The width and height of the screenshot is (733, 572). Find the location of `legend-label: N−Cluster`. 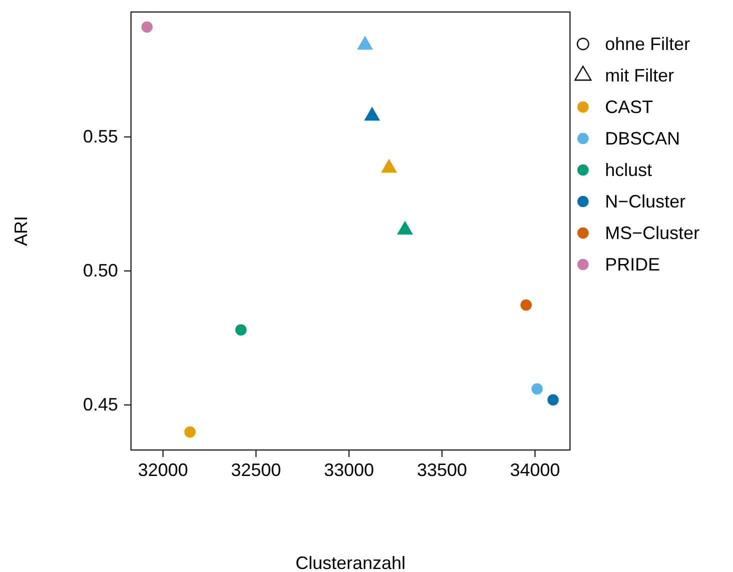

legend-label: N−Cluster is located at coordinates (645, 202).